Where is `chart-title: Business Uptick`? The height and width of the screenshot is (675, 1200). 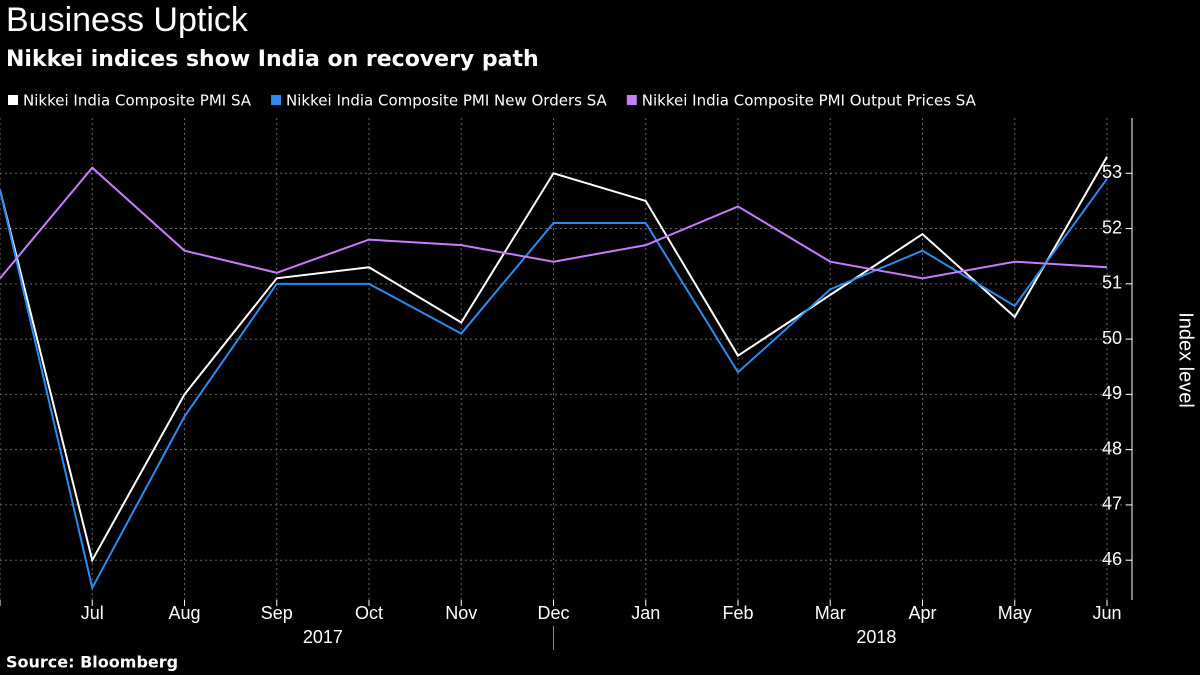 chart-title: Business Uptick is located at coordinates (127, 20).